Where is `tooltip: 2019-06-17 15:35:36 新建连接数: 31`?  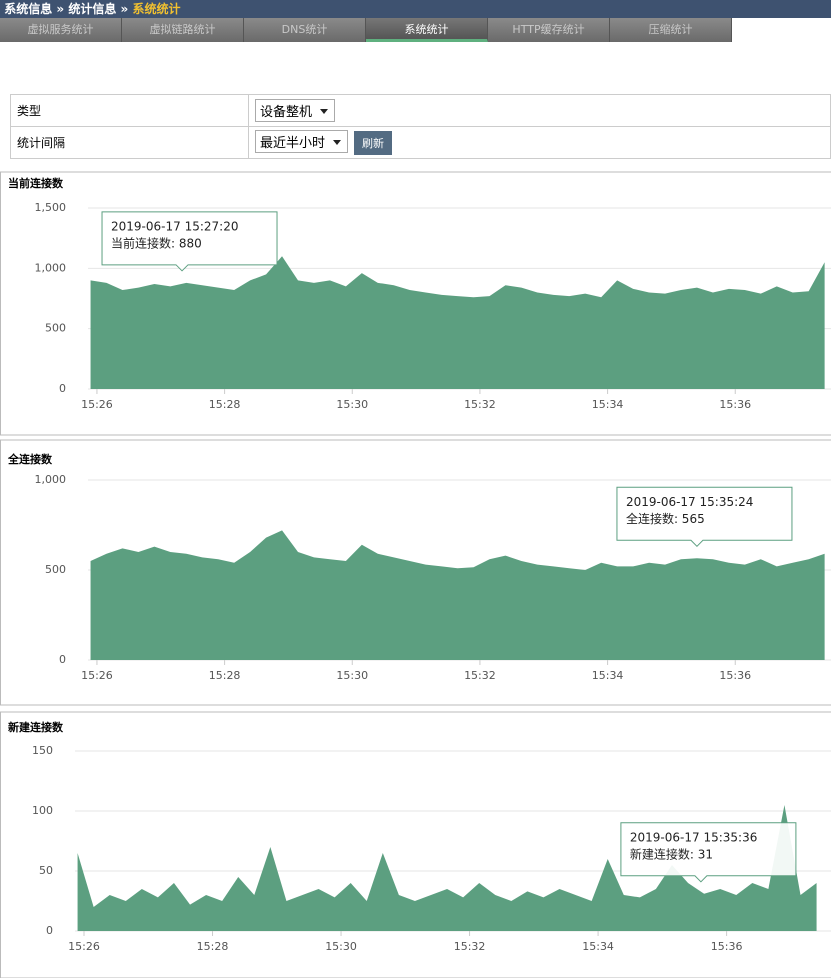 tooltip: 2019-06-17 15:35:36 新建连接数: 31 is located at coordinates (708, 852).